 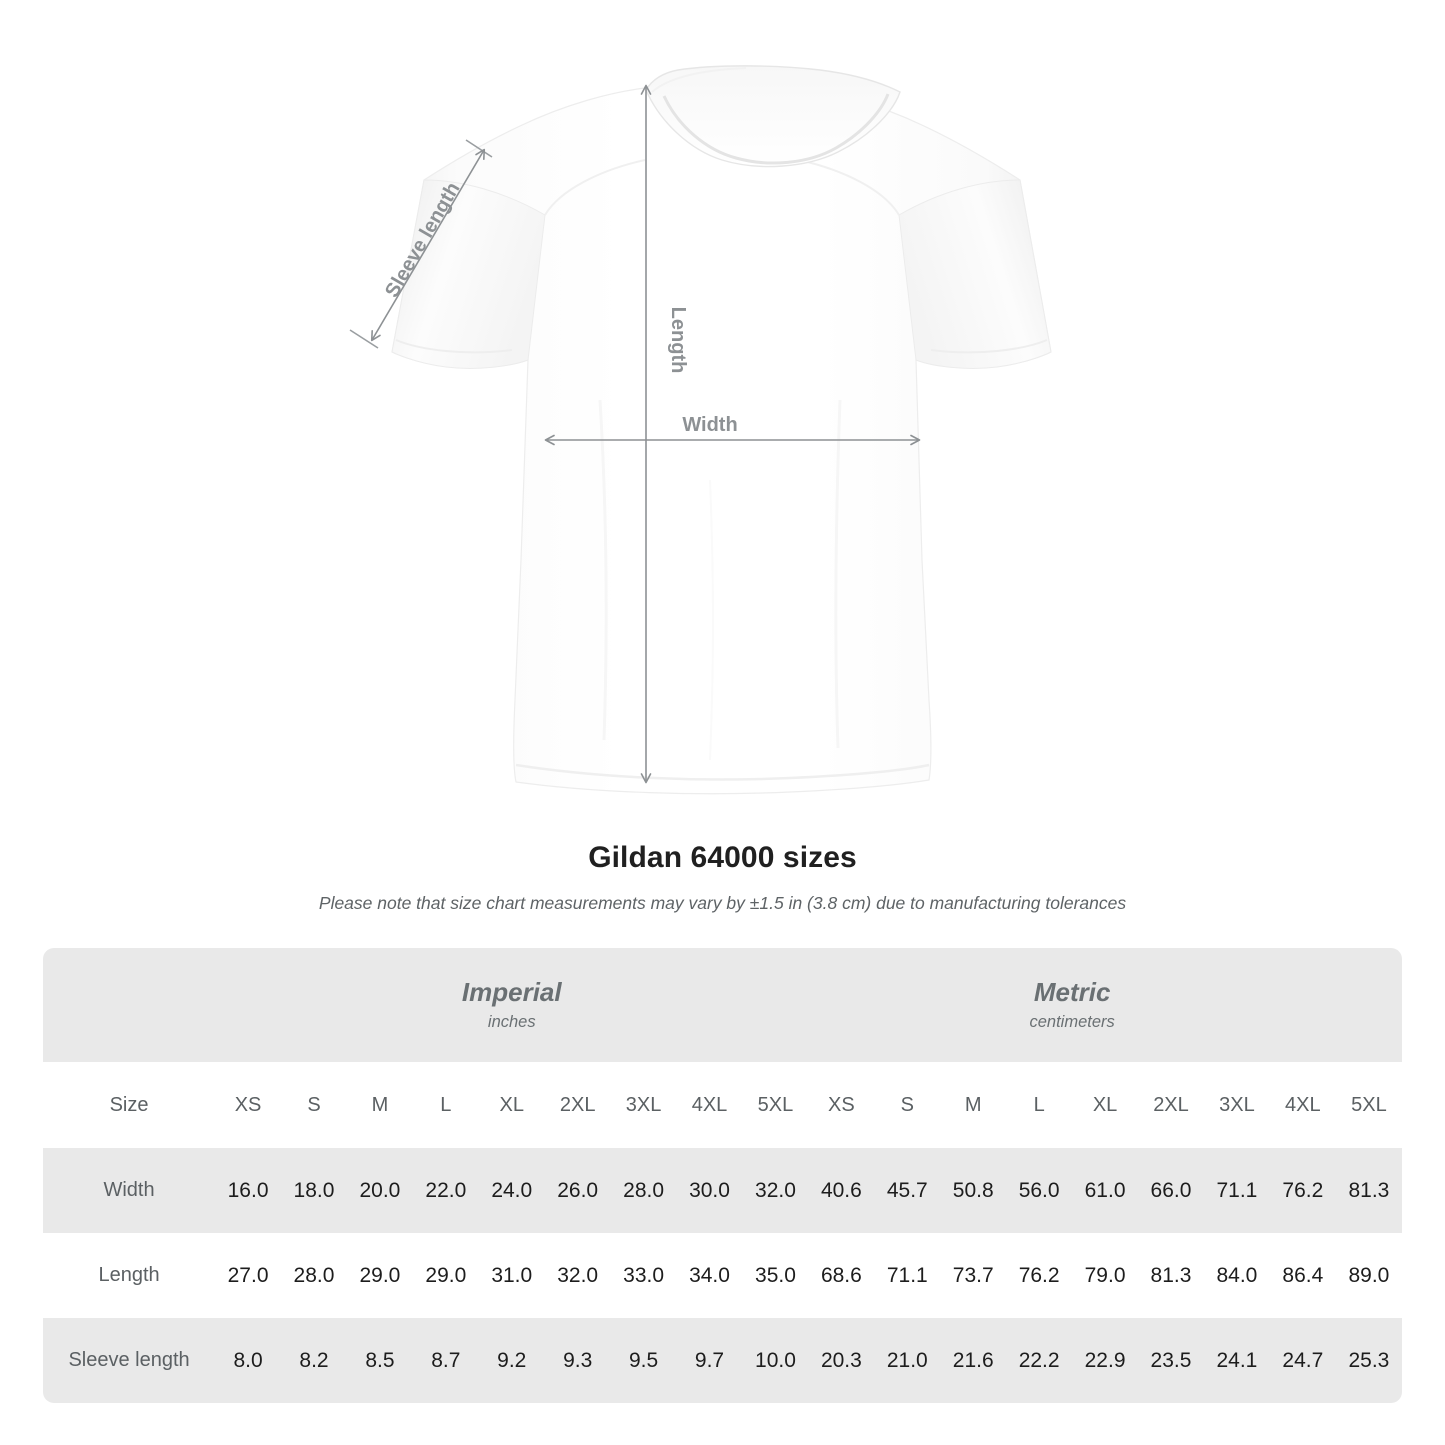 I want to click on cell-width-imperial-s: 18.0, so click(x=314, y=1190).